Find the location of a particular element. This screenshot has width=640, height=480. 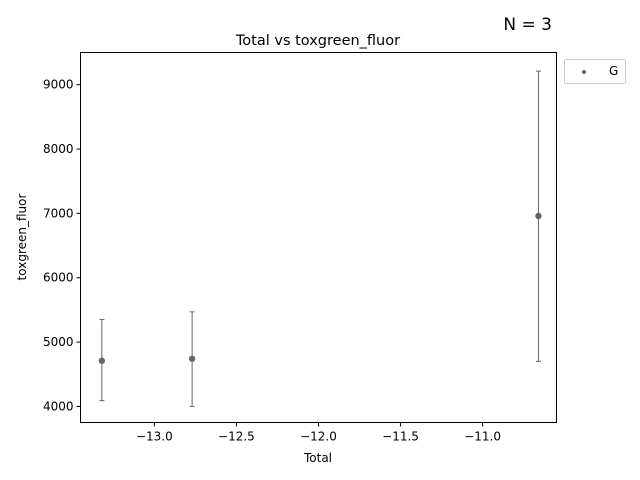

x-tick-label: −13.0 is located at coordinates (154, 437).